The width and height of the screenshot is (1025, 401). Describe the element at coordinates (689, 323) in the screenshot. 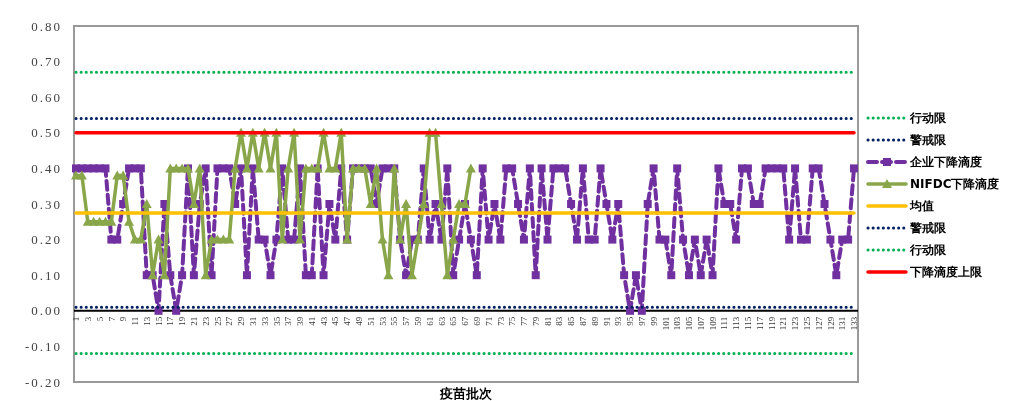

I see `x-tick-label: 105` at that location.